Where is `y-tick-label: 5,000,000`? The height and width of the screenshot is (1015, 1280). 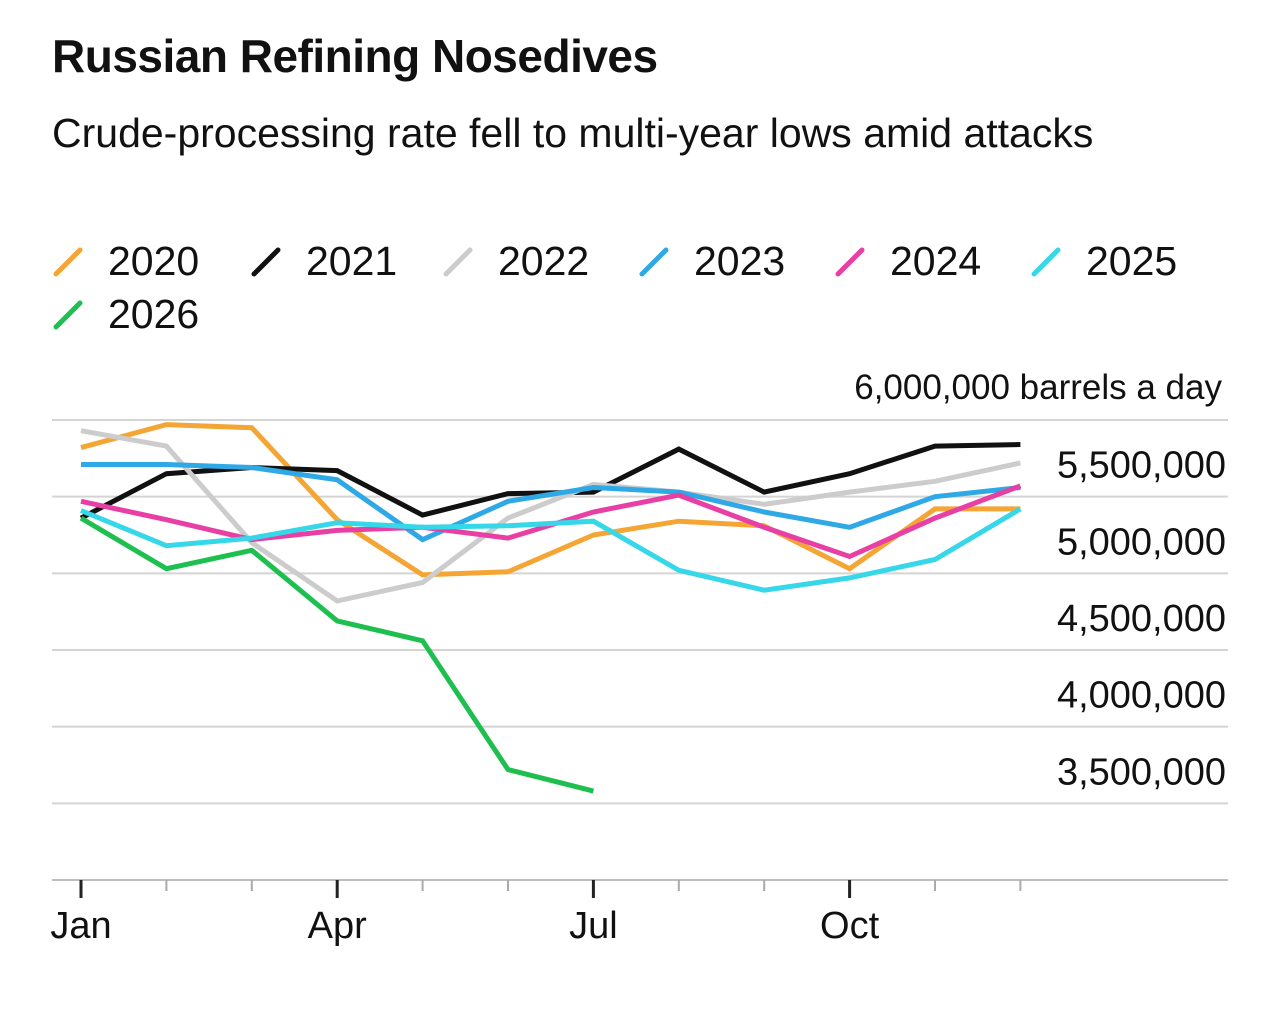 y-tick-label: 5,000,000 is located at coordinates (1141, 542).